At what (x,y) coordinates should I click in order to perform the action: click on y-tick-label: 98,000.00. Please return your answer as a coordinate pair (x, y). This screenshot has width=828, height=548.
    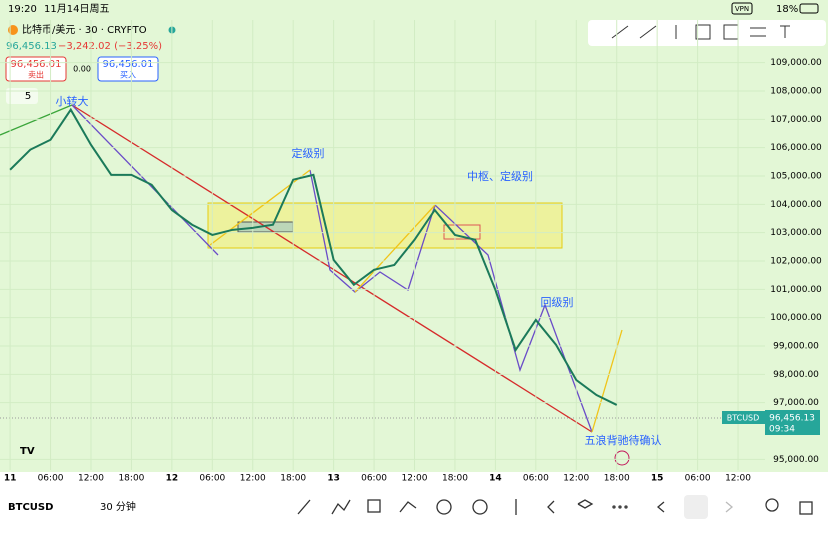
    Looking at the image, I should click on (796, 375).